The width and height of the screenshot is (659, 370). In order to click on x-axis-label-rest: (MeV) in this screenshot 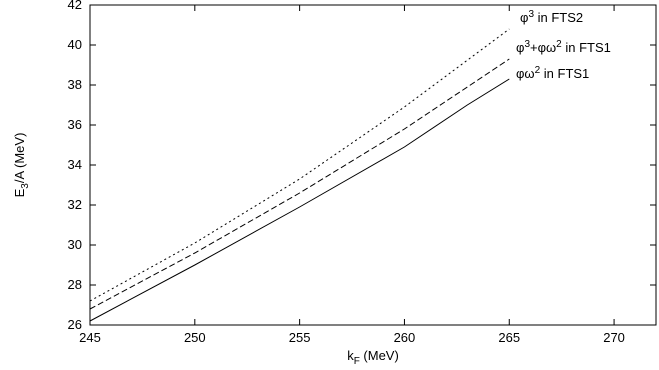, I will do `click(379, 355)`.